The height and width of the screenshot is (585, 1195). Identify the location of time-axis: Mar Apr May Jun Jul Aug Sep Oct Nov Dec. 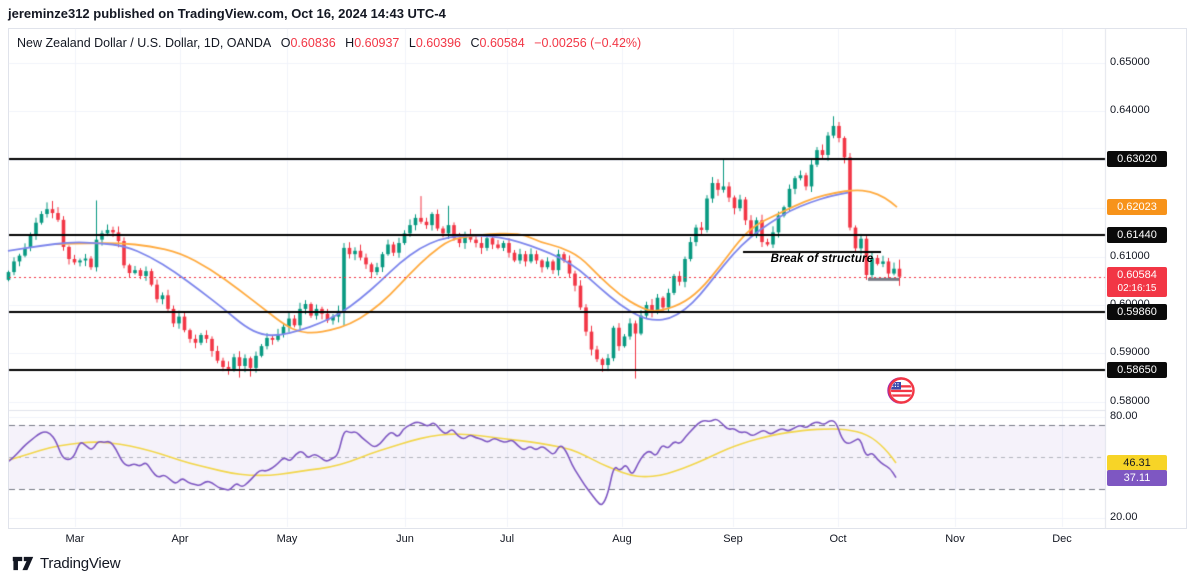
(597, 539).